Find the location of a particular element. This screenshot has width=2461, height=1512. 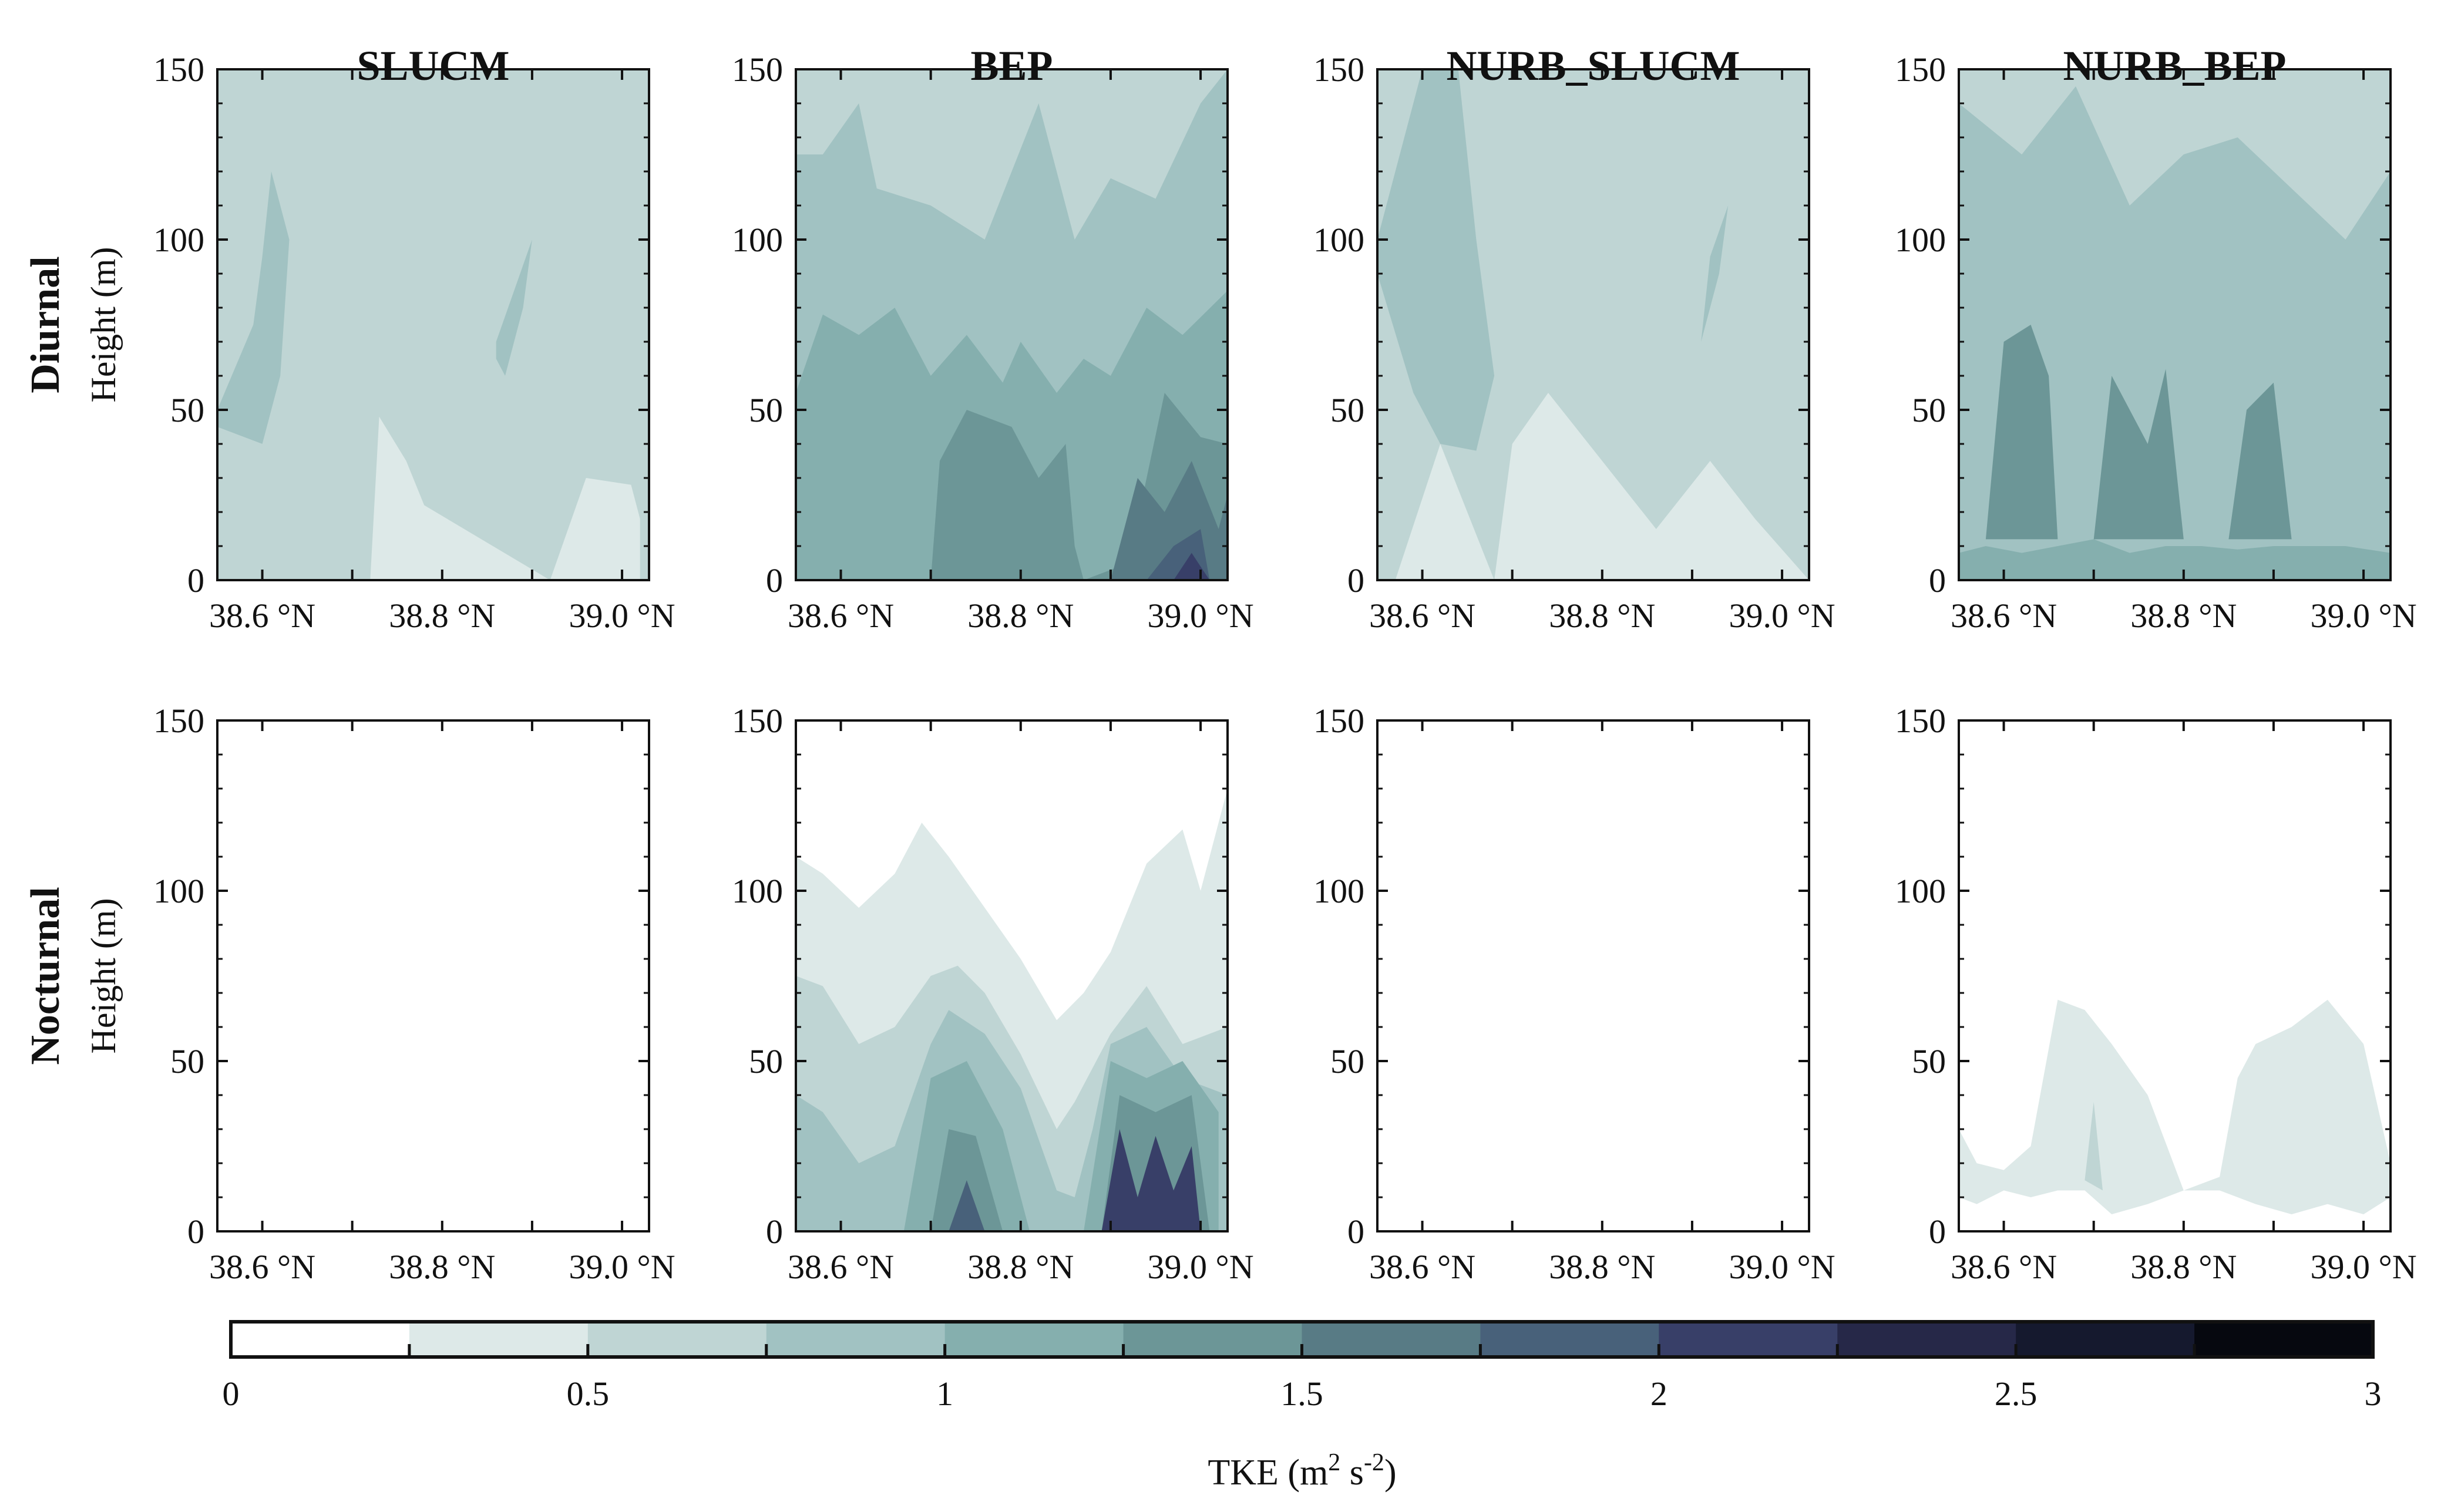

panel-nocturnal-slucm is located at coordinates (433, 975).